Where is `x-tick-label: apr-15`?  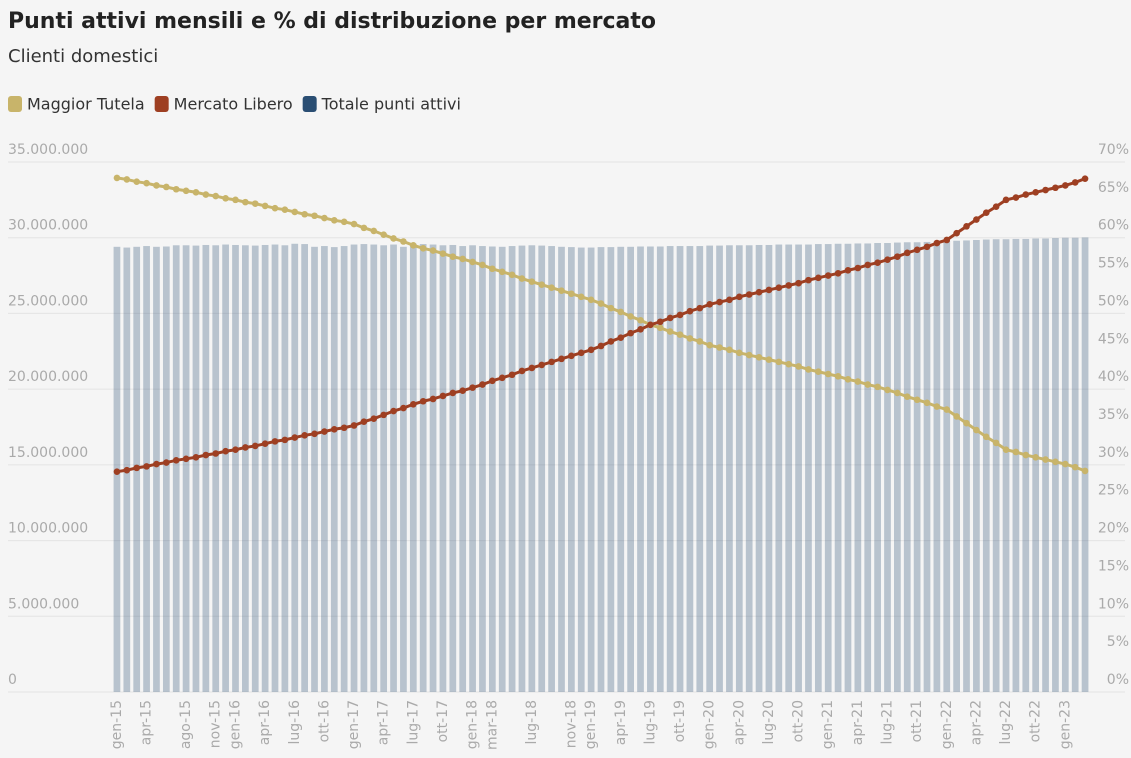 x-tick-label: apr-15 is located at coordinates (147, 722).